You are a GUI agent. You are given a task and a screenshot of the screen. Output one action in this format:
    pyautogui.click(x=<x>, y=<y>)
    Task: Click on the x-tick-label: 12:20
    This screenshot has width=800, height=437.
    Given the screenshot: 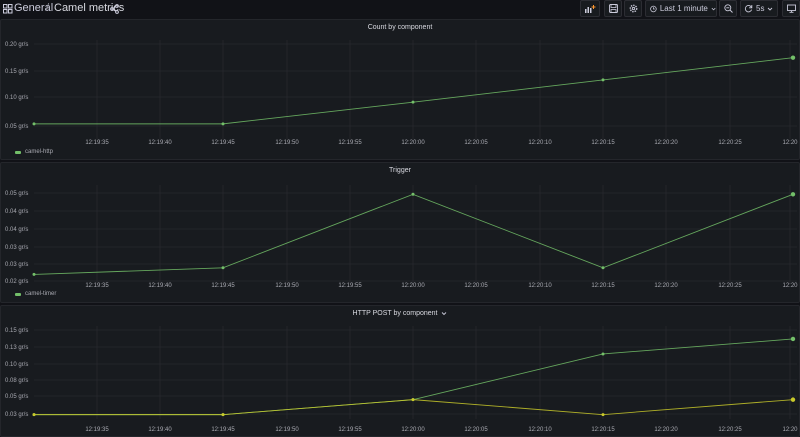 What is the action you would take?
    pyautogui.click(x=790, y=286)
    